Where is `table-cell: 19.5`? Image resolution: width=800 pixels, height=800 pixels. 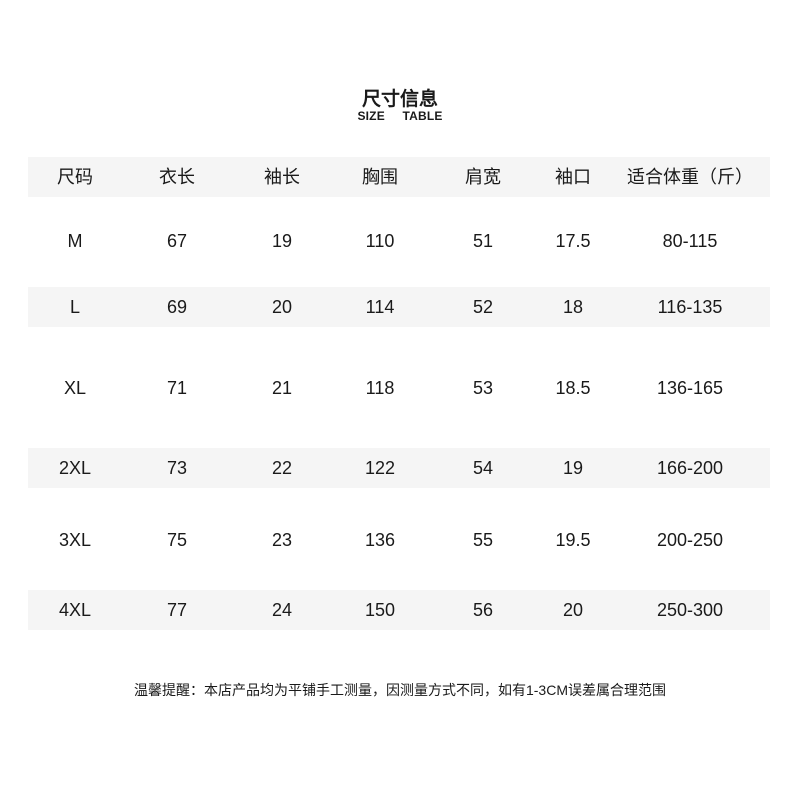
table-cell: 19.5 is located at coordinates (573, 540).